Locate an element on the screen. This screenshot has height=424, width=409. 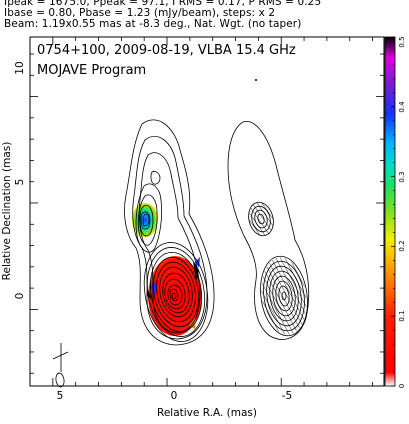
colorbar-tick-label: 0.2 is located at coordinates (402, 245).